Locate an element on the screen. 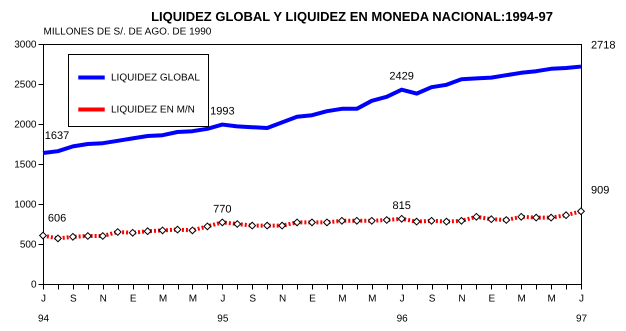  y-tick-label: 0 is located at coordinates (33, 285).